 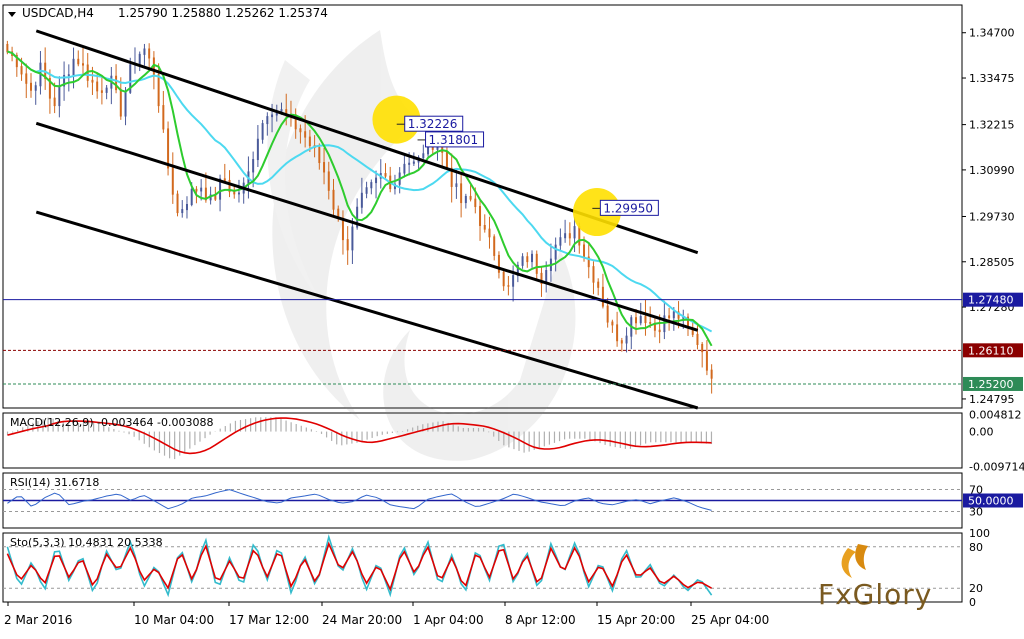 I want to click on stoch-tick-label: 0, so click(x=972, y=602).